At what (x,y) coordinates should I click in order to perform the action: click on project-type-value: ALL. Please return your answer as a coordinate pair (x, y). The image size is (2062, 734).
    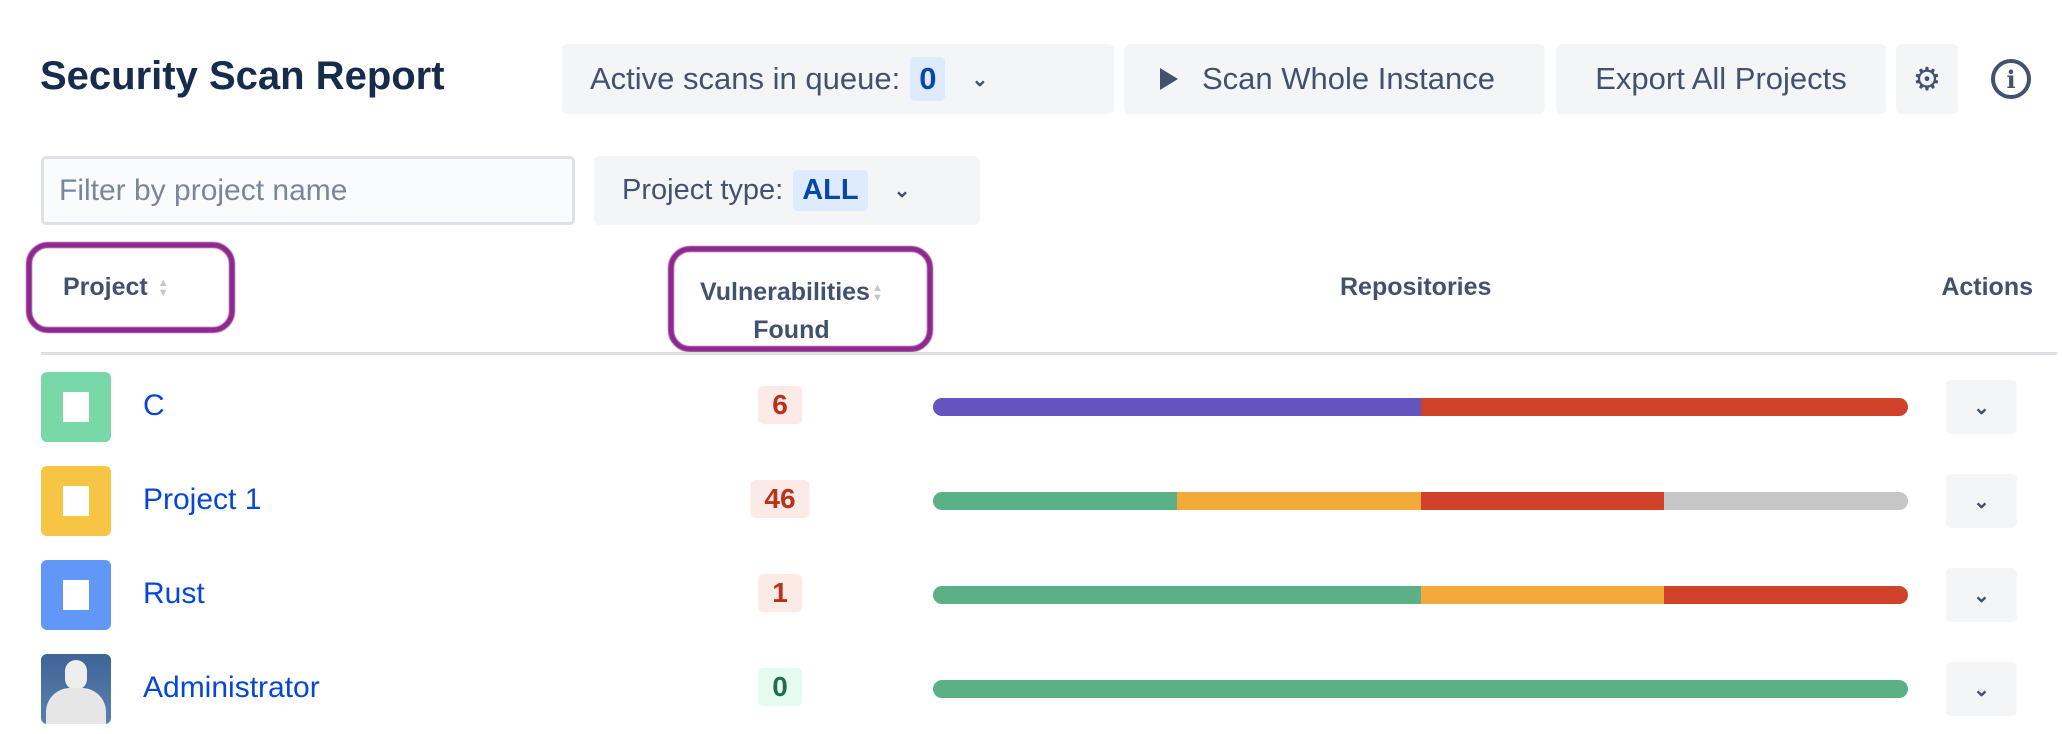
    Looking at the image, I should click on (830, 190).